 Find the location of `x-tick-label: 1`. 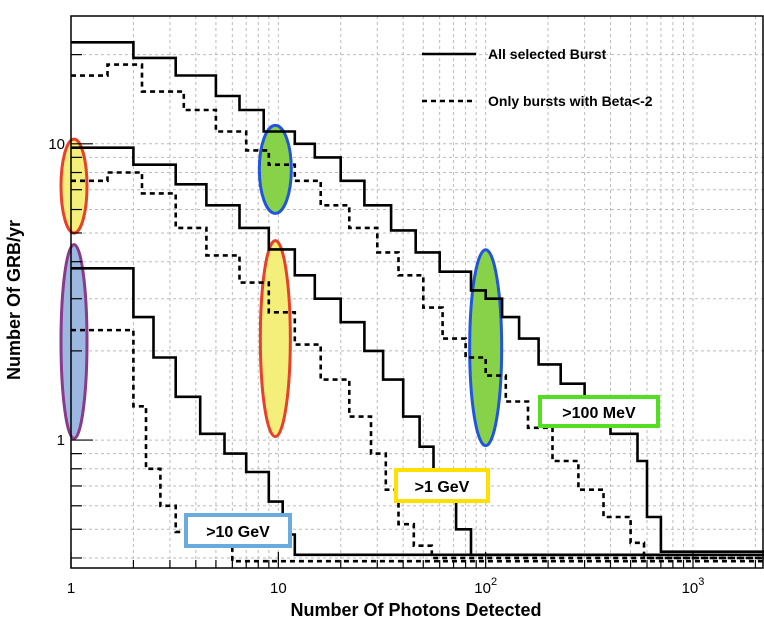

x-tick-label: 1 is located at coordinates (71, 588).